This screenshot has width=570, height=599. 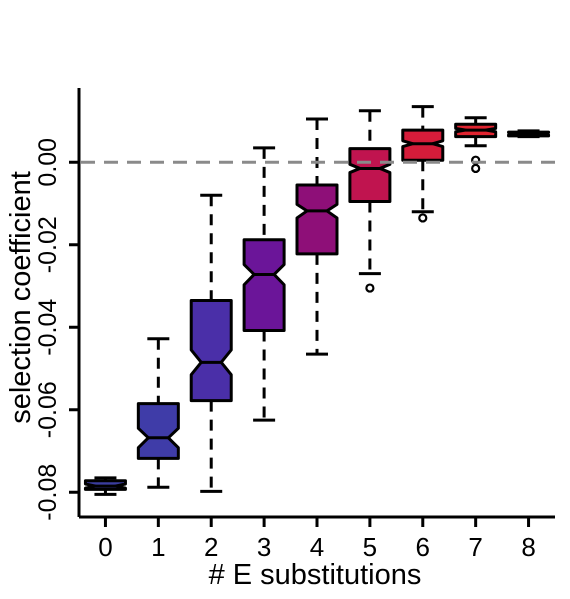 What do you see at coordinates (21, 297) in the screenshot?
I see `y-axis-label: selection coefficient` at bounding box center [21, 297].